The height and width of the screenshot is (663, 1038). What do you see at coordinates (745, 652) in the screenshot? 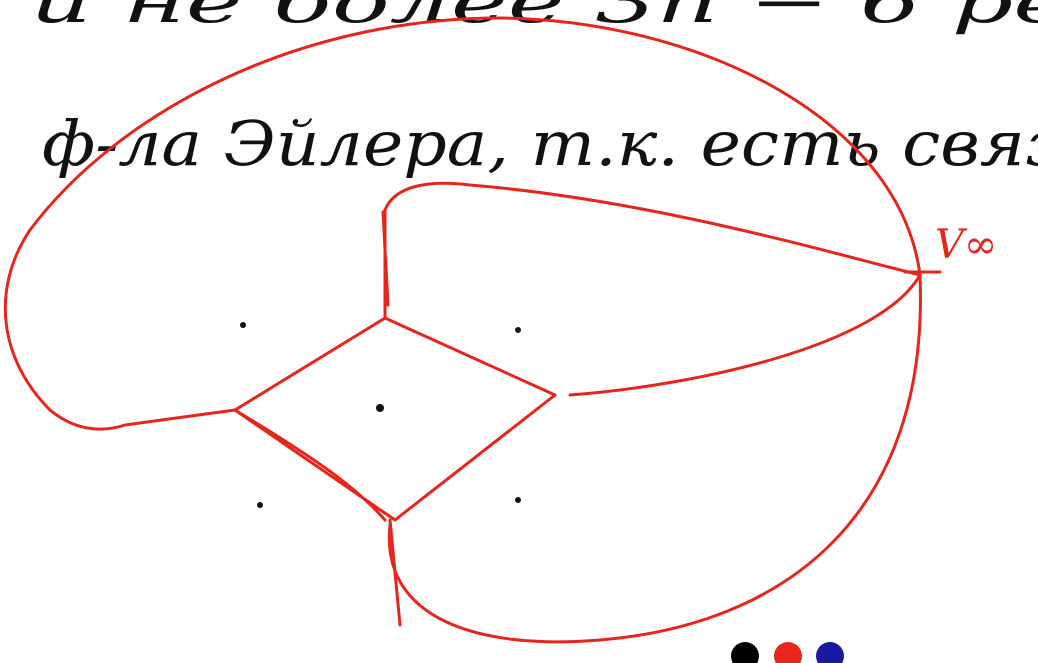
I see `color-black` at bounding box center [745, 652].